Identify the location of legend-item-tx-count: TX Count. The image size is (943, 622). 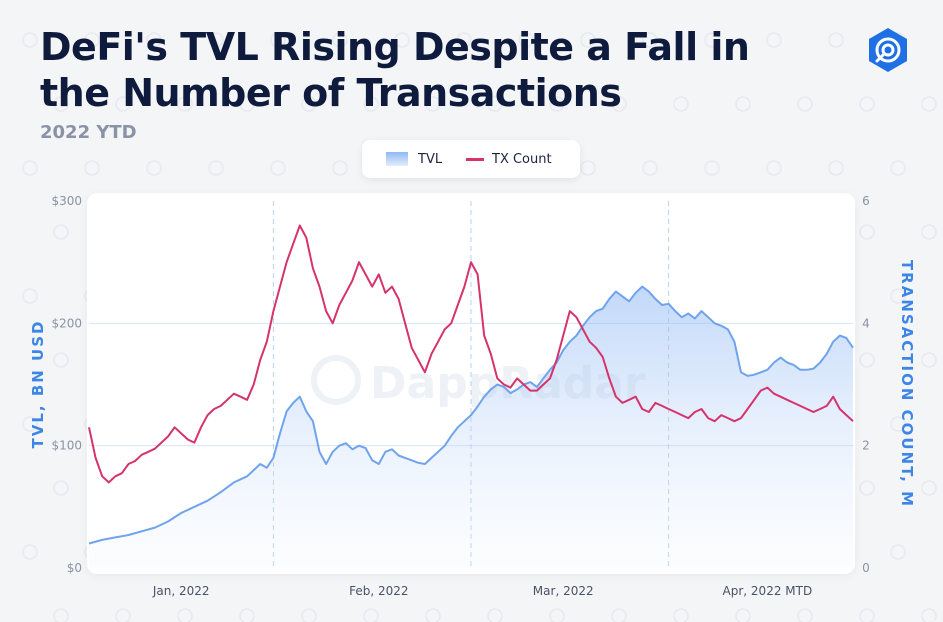
(509, 159).